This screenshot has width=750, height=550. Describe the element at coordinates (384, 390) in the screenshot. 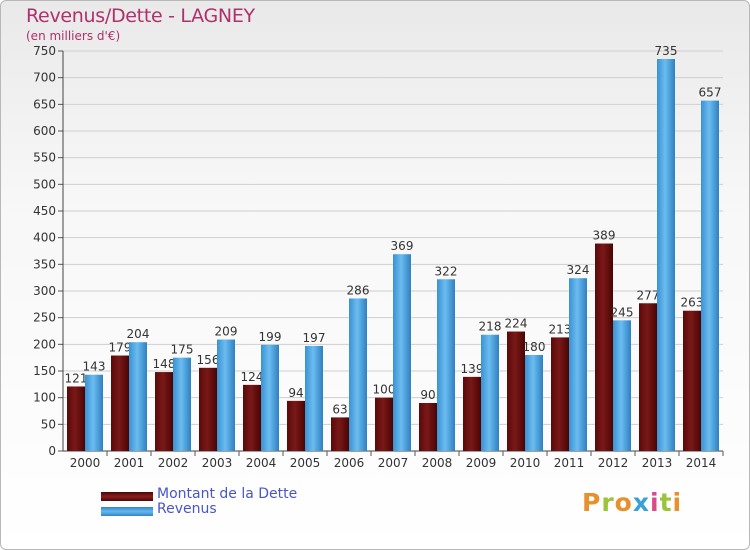

I see `data-label-dette: 100` at that location.